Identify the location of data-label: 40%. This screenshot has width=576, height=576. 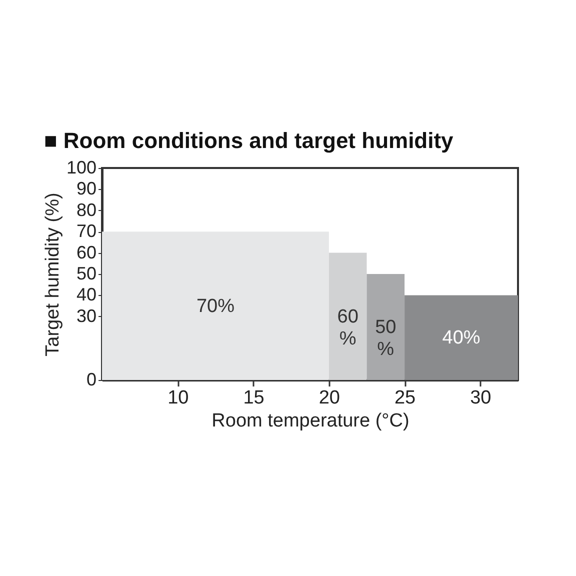
(461, 338).